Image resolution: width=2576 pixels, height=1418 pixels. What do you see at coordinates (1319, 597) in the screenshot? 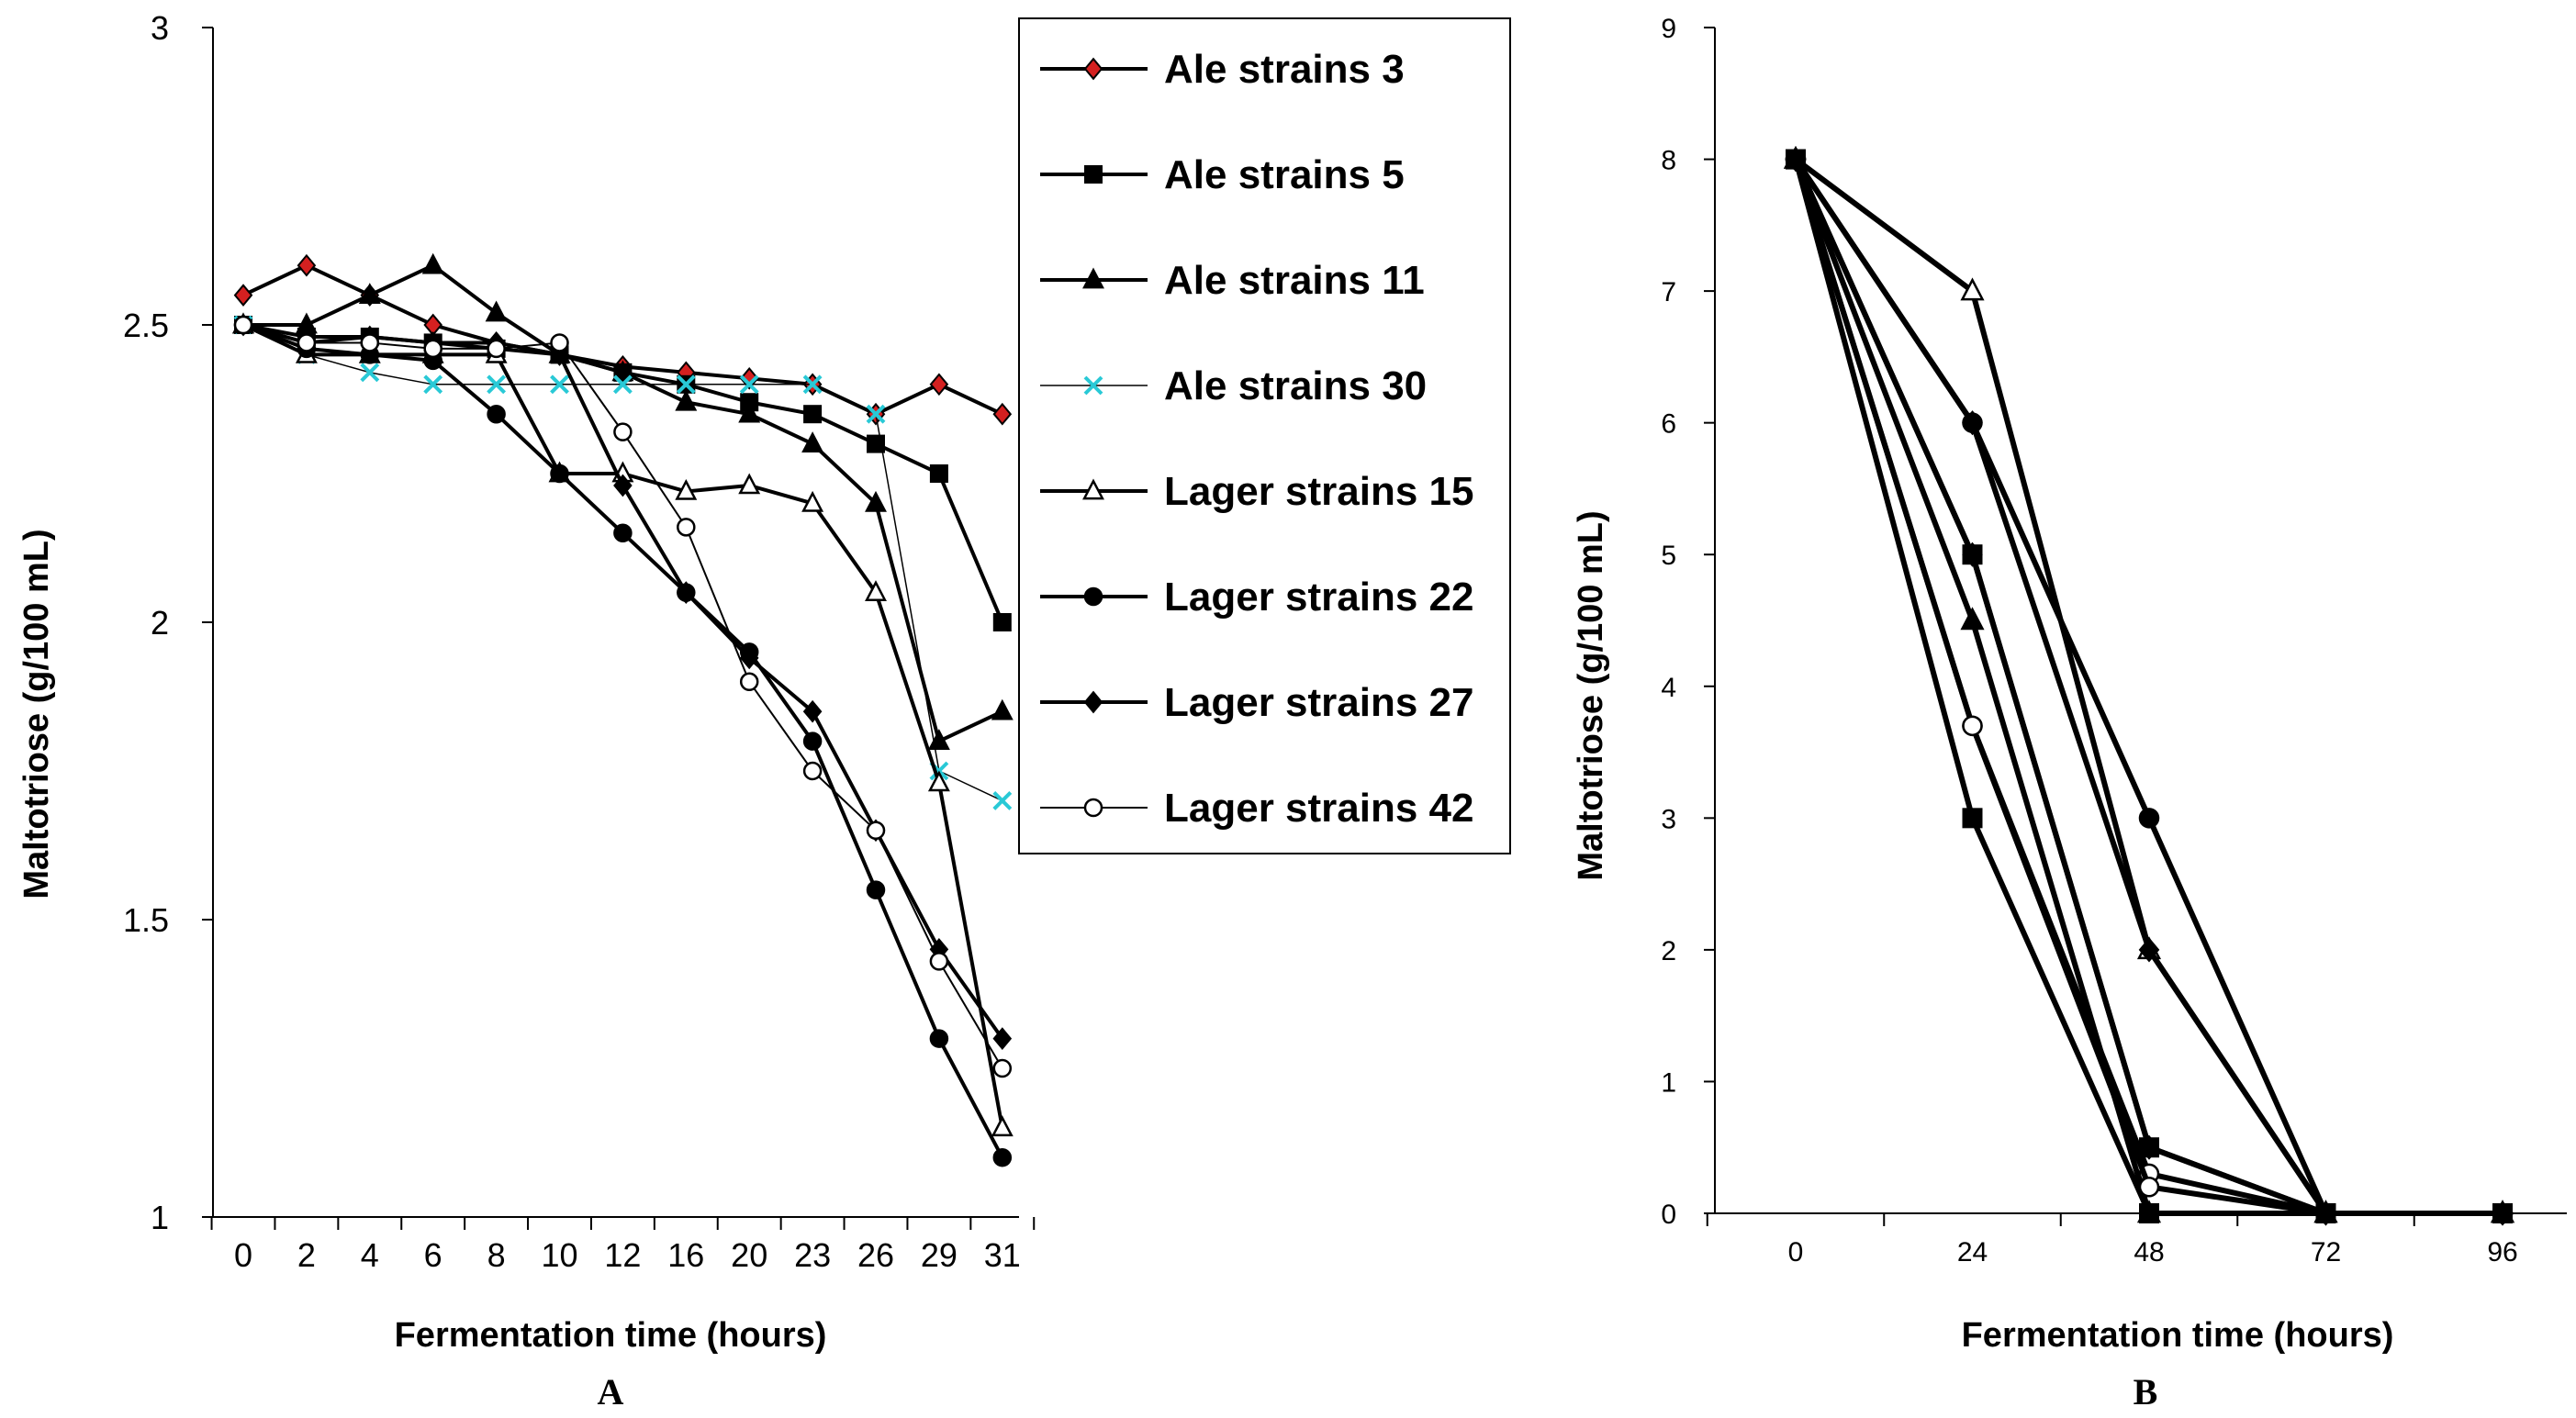
I see `legend-label: Lager strains 22` at bounding box center [1319, 597].